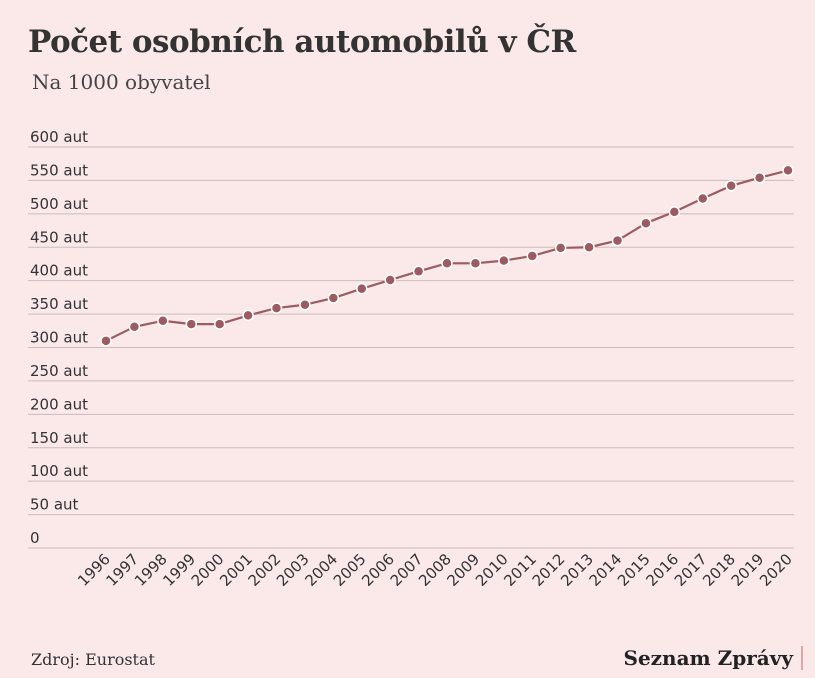  I want to click on y-tick-label: 250 aut, so click(59, 371).